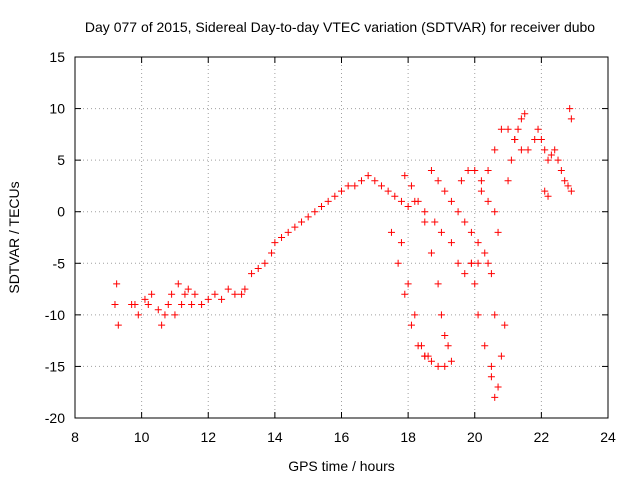  What do you see at coordinates (57, 57) in the screenshot?
I see `y-tick-label: 15` at bounding box center [57, 57].